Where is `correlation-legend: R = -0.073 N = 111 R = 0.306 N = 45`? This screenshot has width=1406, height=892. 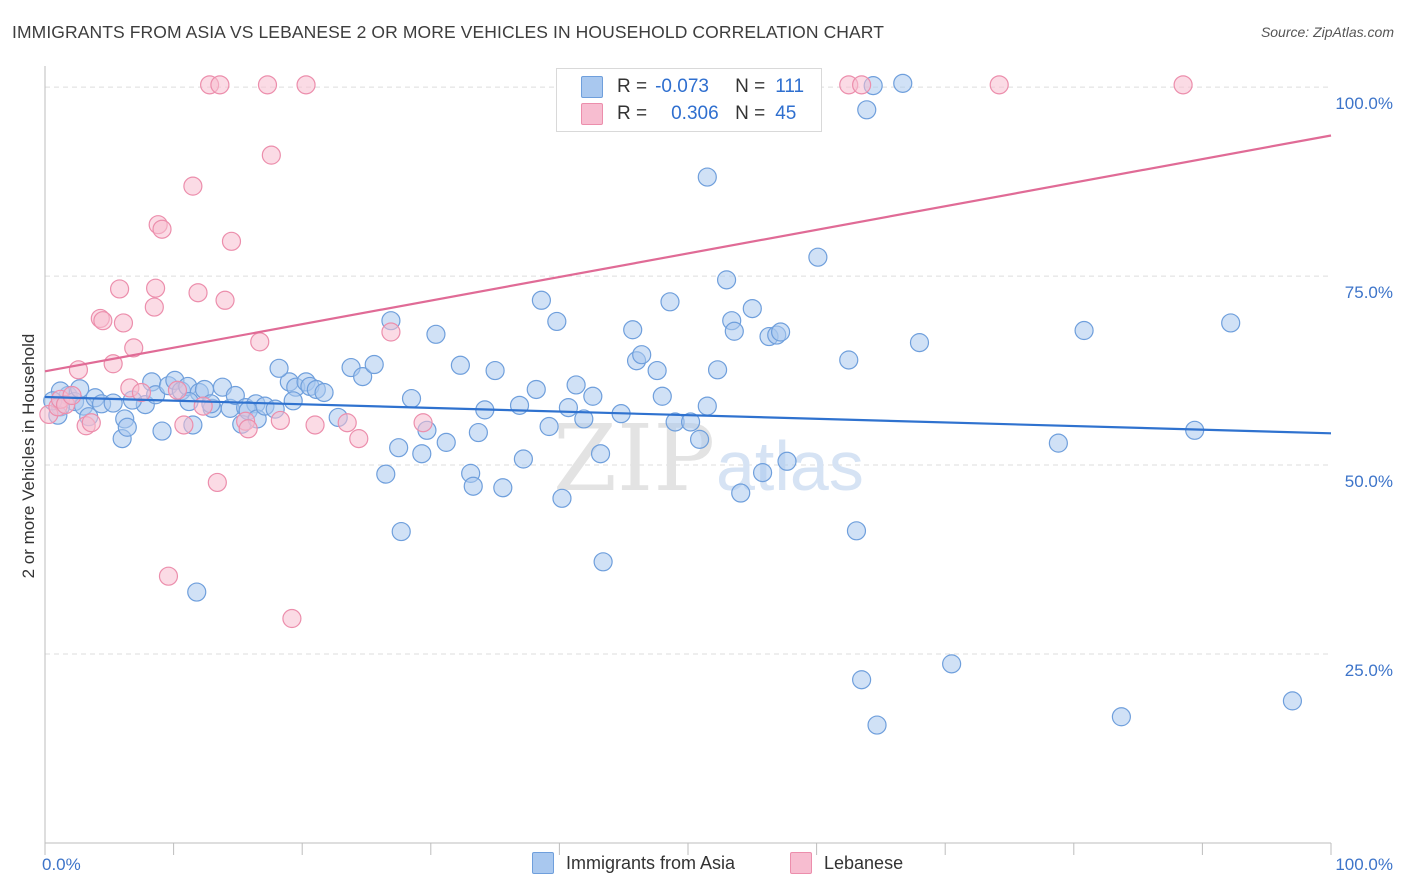
correlation-legend: R = -0.073 N = 111 R = 0.306 N = 45 is located at coordinates (689, 100).